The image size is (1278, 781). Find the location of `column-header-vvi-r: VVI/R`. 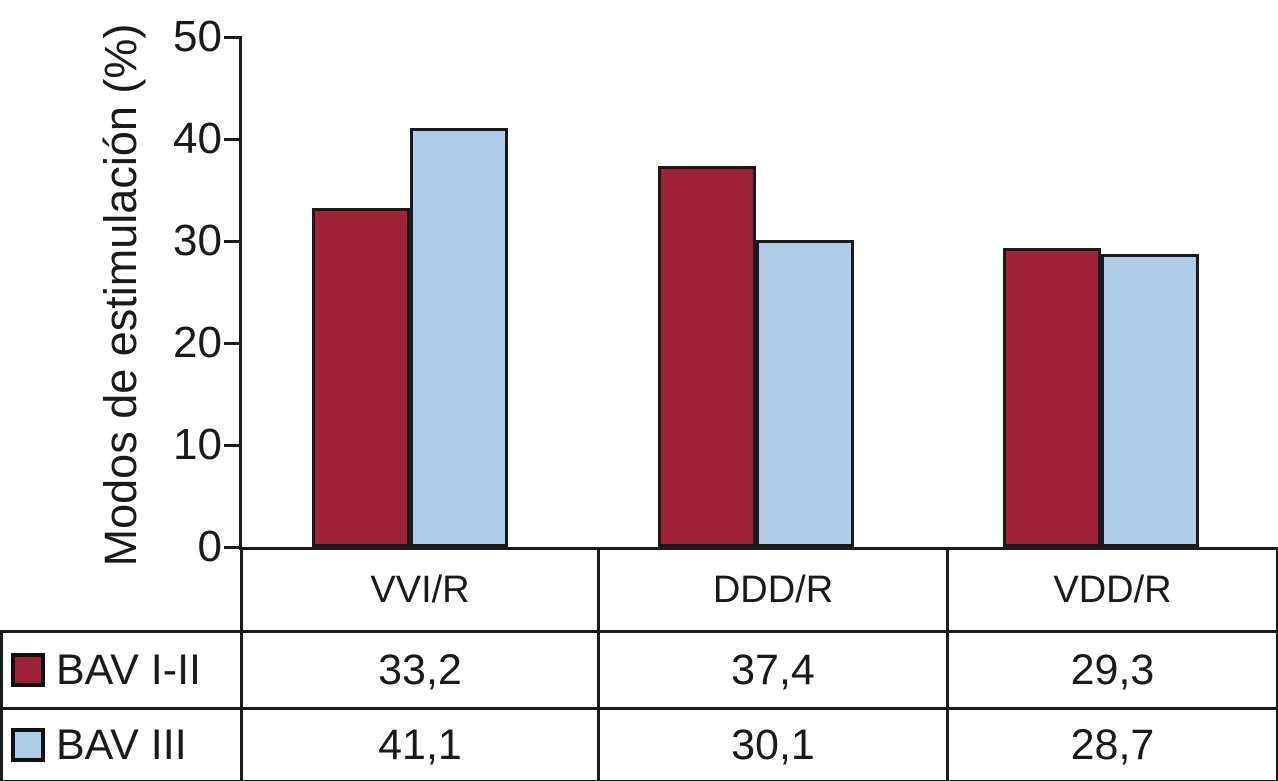

column-header-vvi-r: VVI/R is located at coordinates (420, 590).